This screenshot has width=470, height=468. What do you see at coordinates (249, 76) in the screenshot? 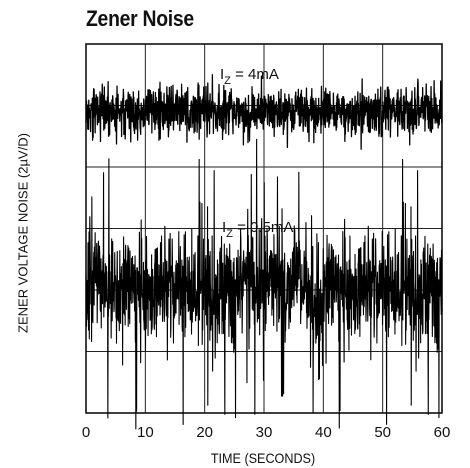
I see `series-label: IZ = 4mA` at bounding box center [249, 76].